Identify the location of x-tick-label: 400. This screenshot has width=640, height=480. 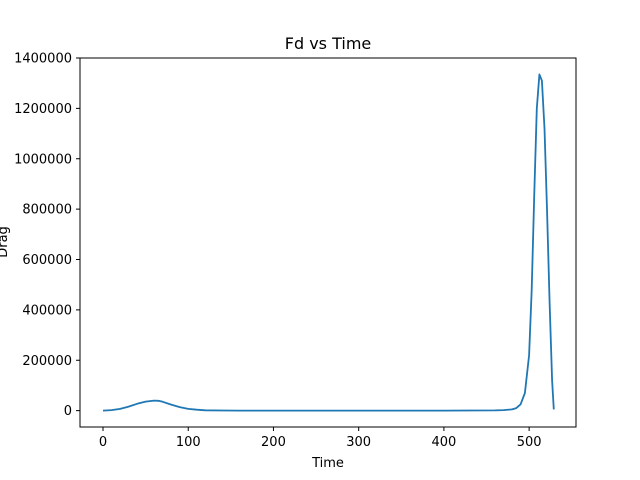
(443, 442).